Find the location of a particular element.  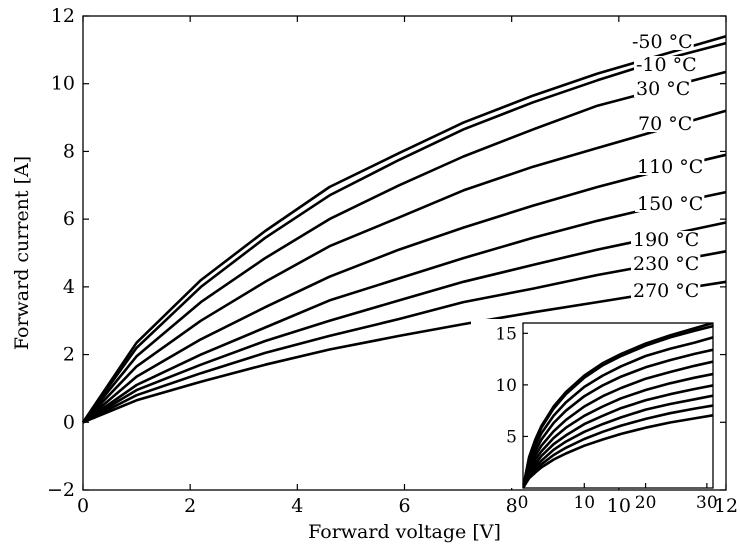

x-tick-label: 2 is located at coordinates (190, 506).